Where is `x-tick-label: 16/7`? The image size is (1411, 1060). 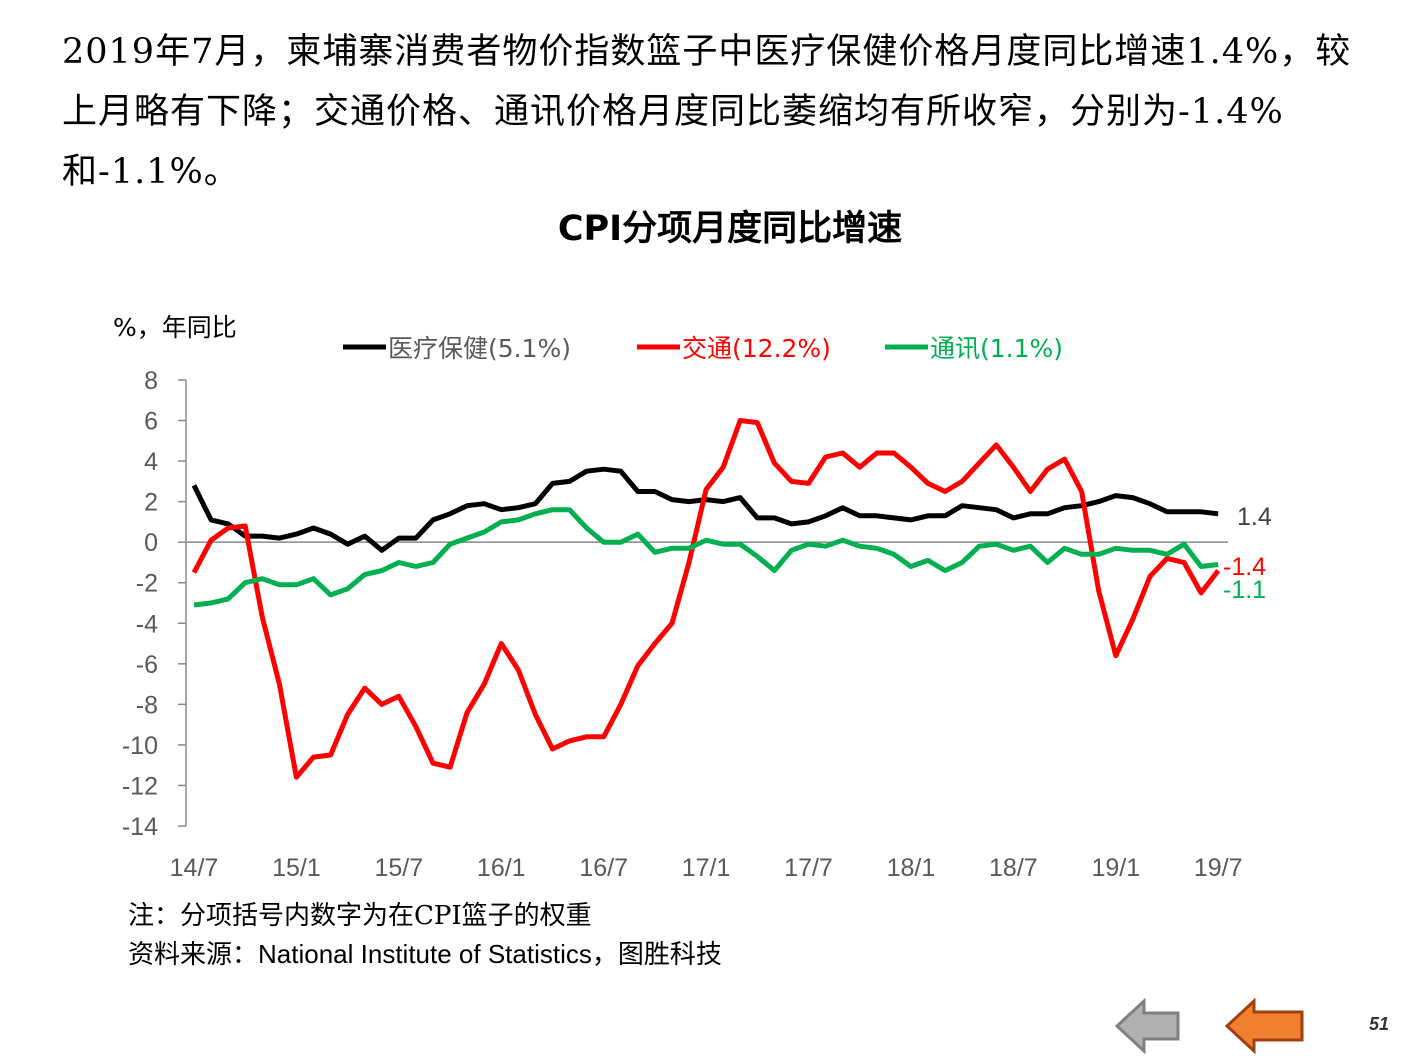
x-tick-label: 16/7 is located at coordinates (603, 868).